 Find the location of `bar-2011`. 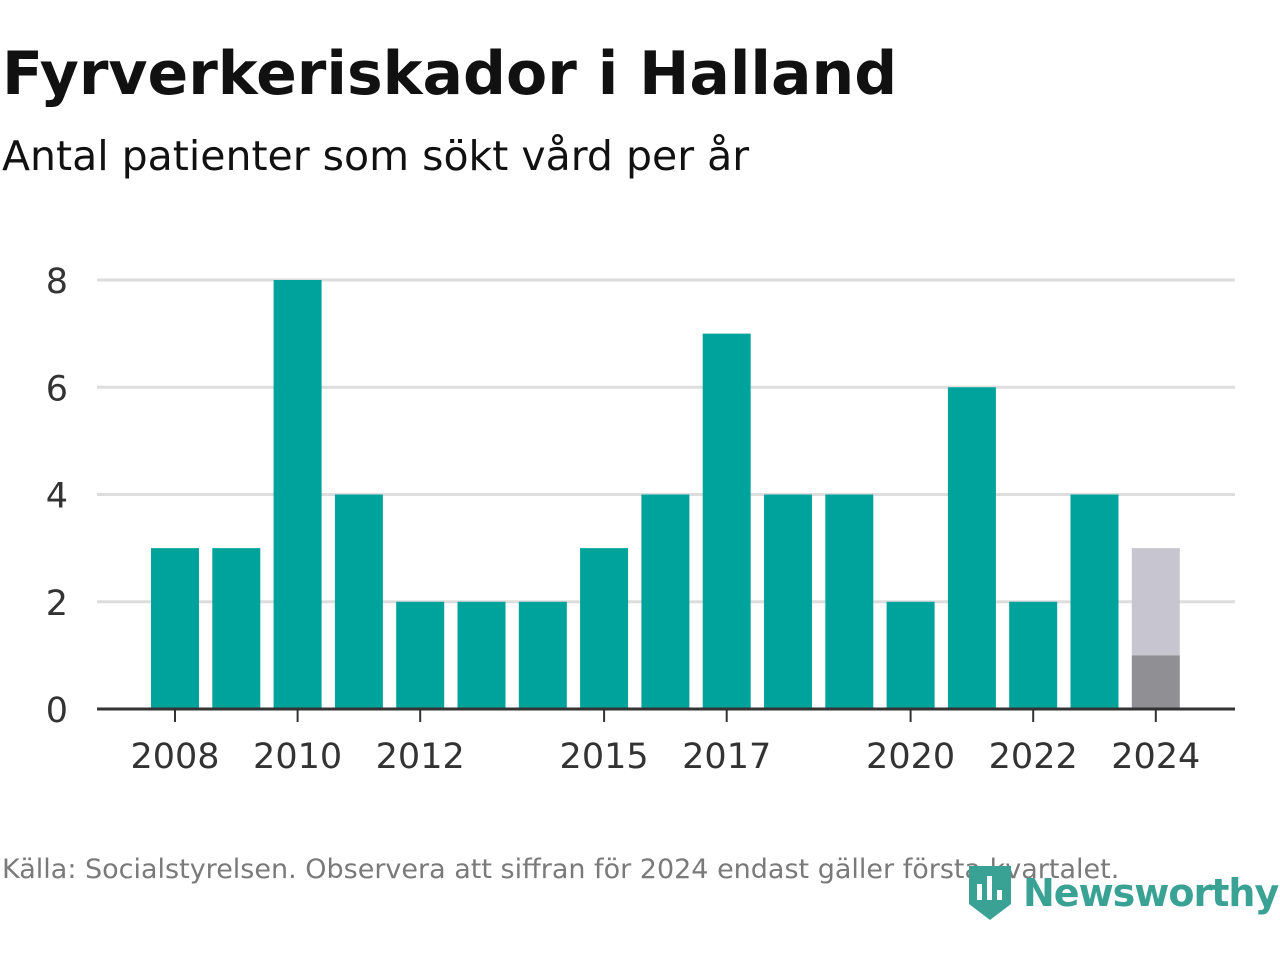

bar-2011 is located at coordinates (358, 601).